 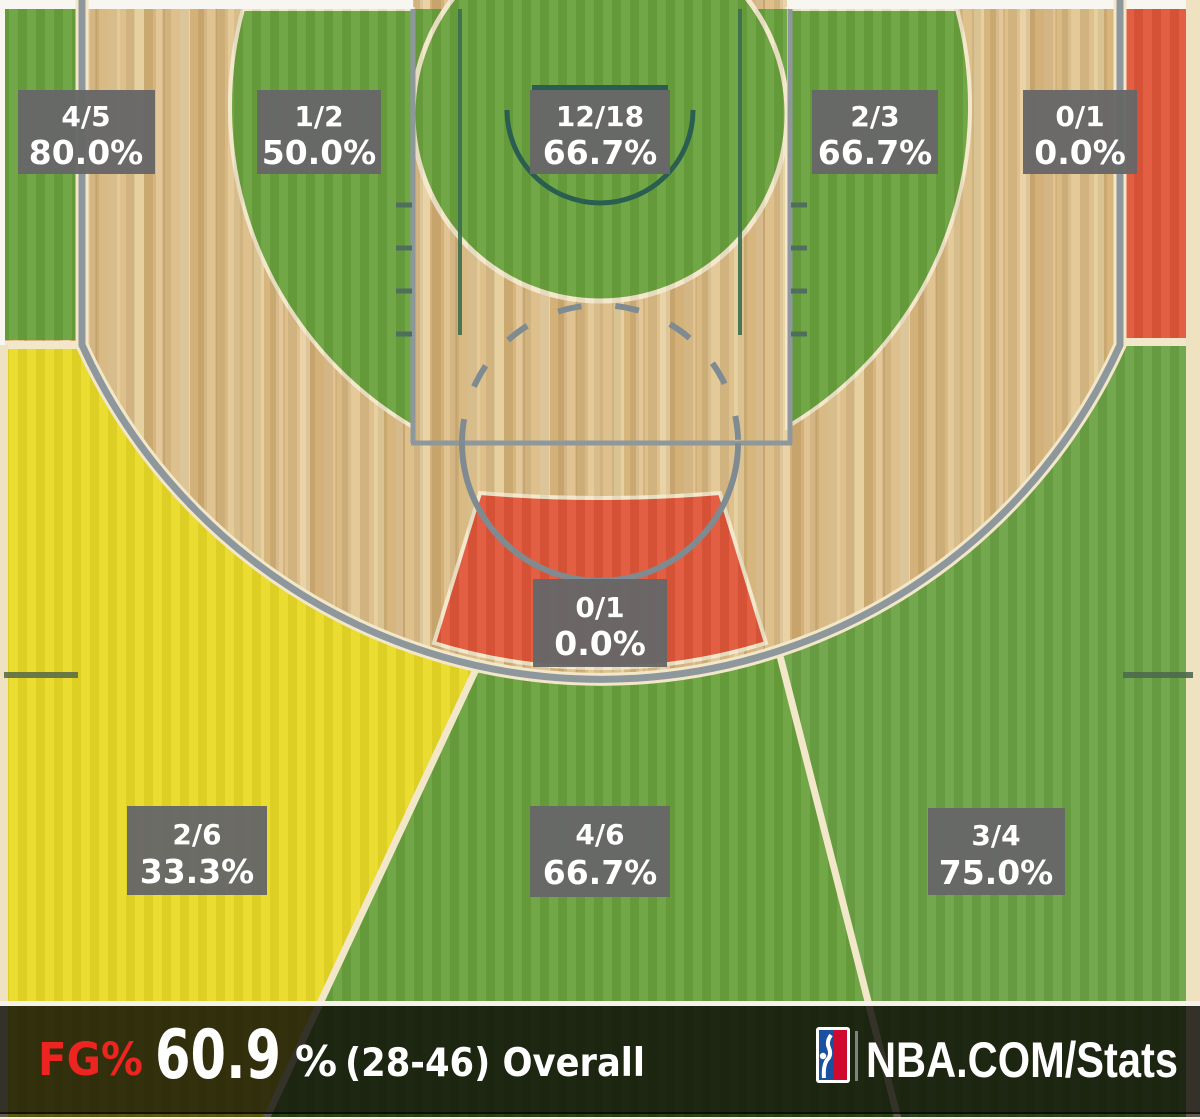 I want to click on left-border, so click(x=2, y=177).